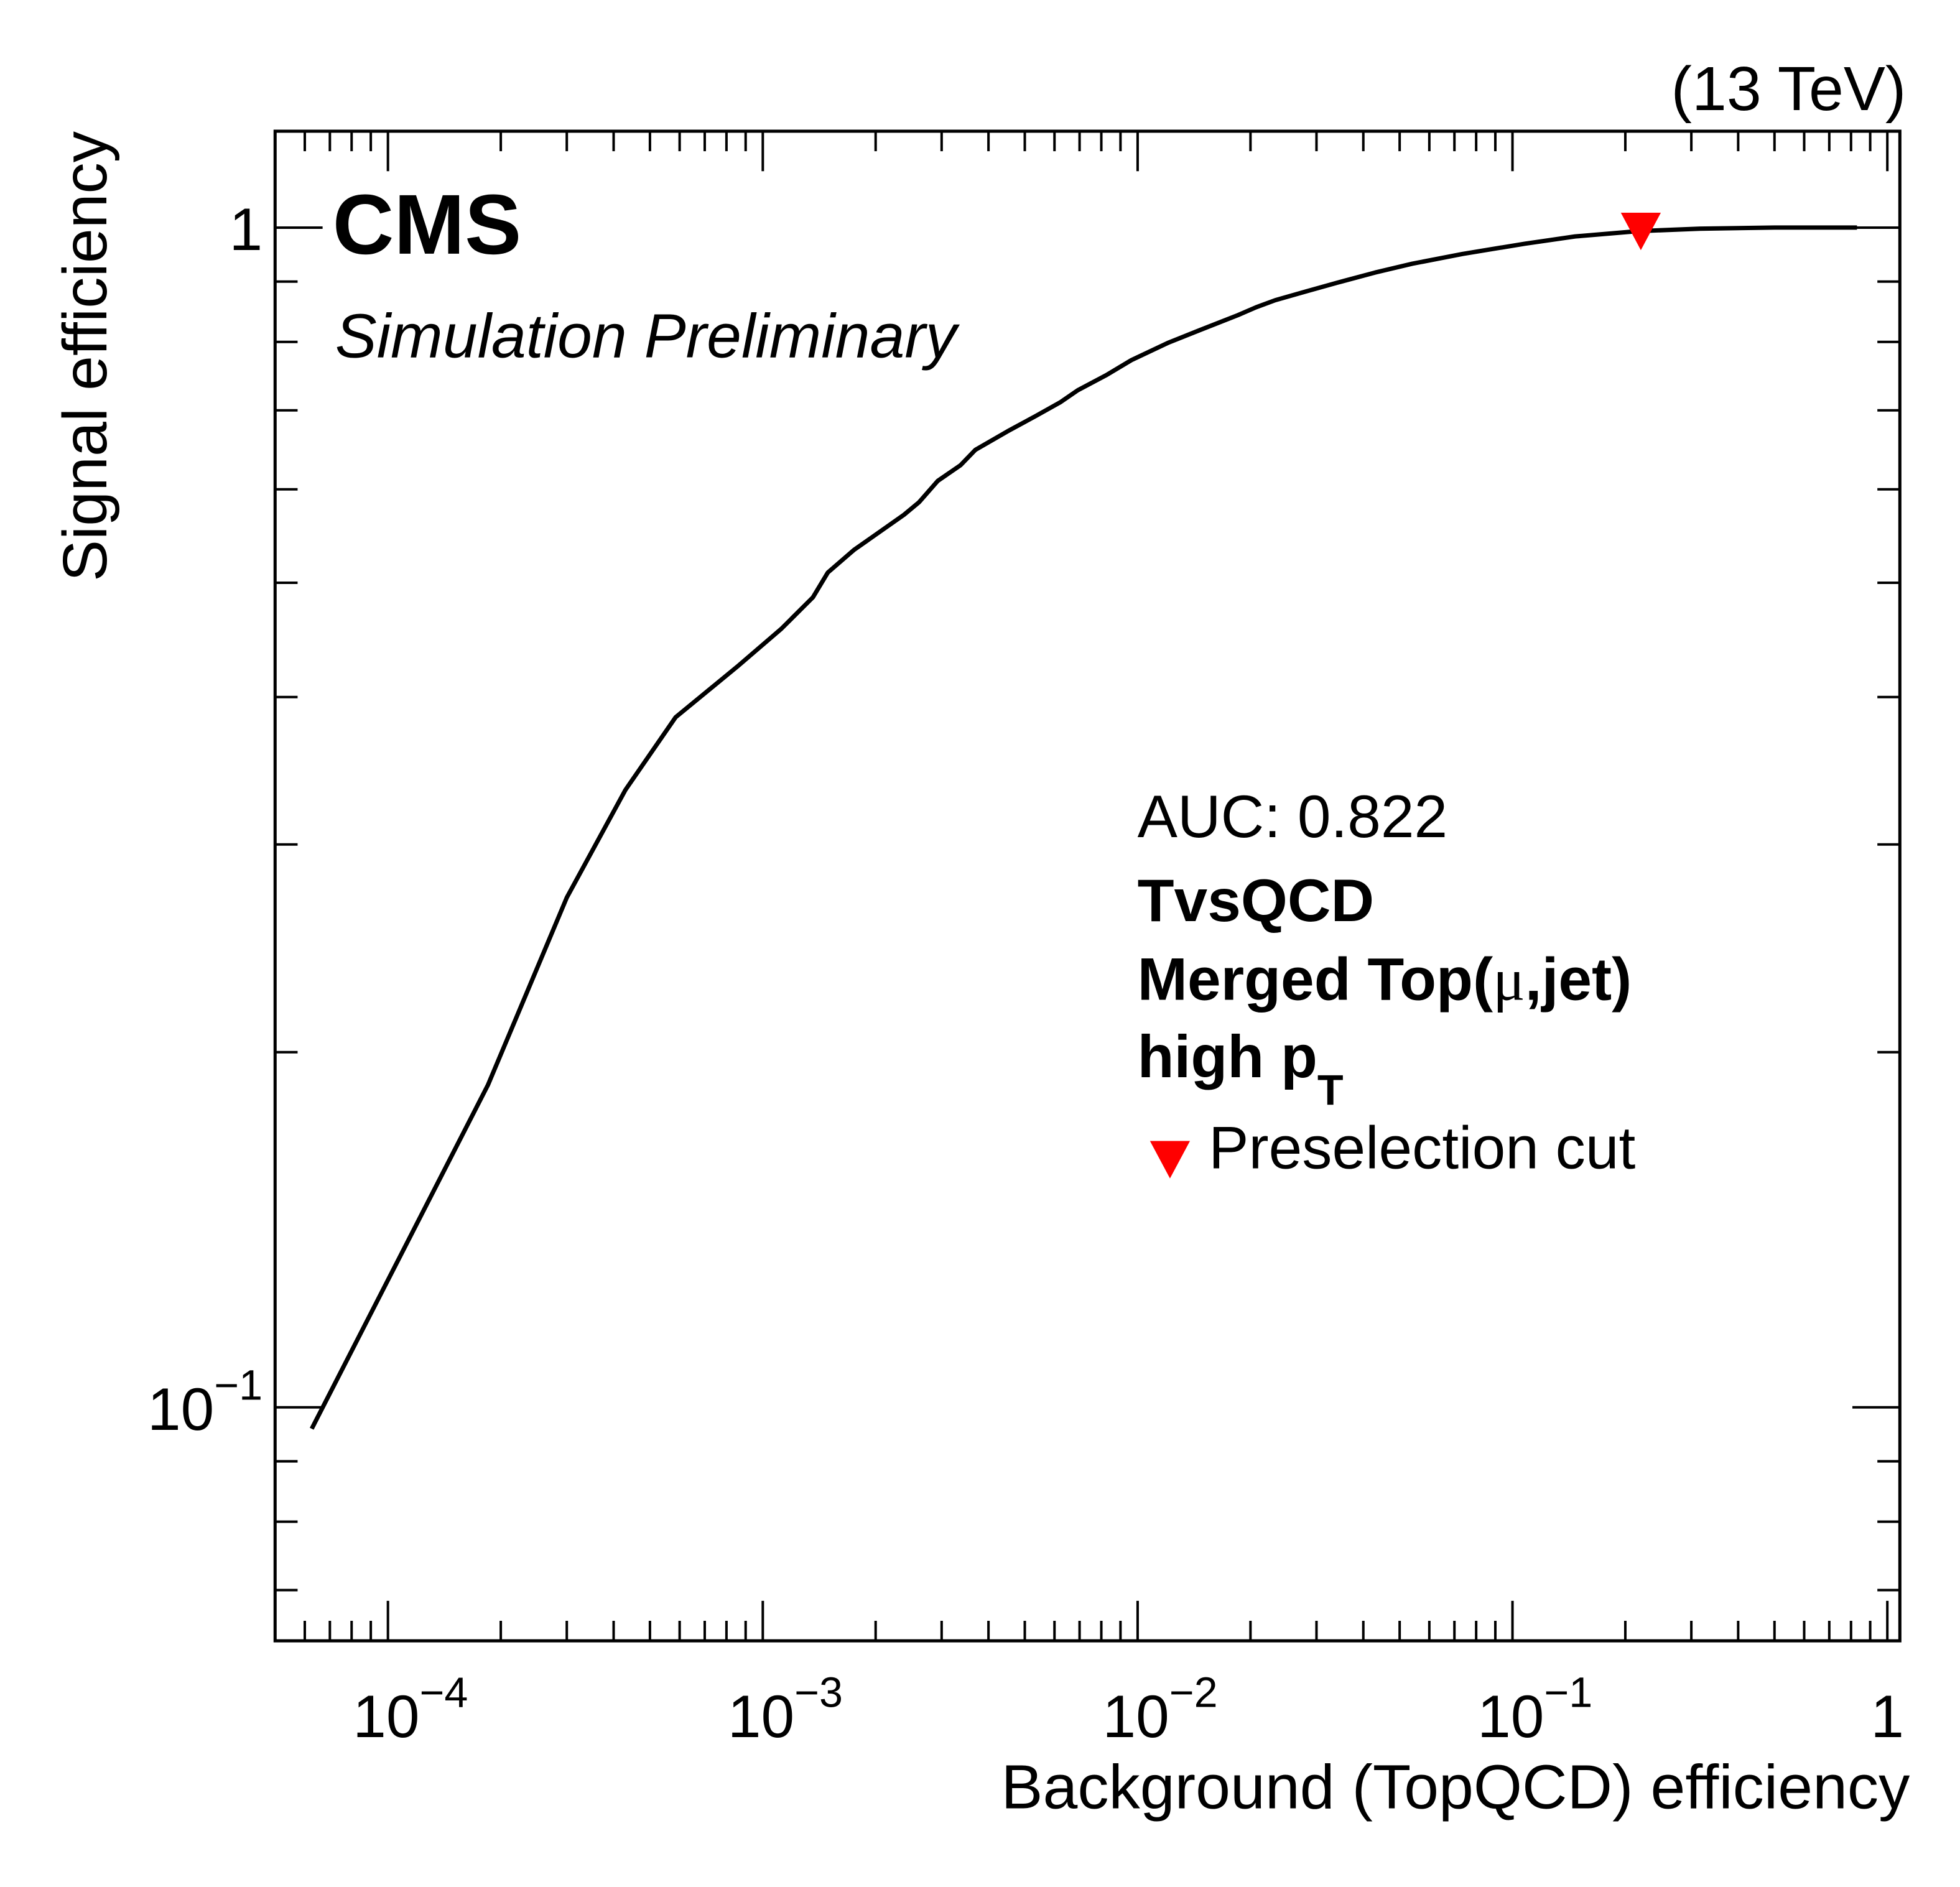 This screenshot has width=1960, height=1887. What do you see at coordinates (410, 1709) in the screenshot?
I see `x-tick-label: 10⁻⁴` at bounding box center [410, 1709].